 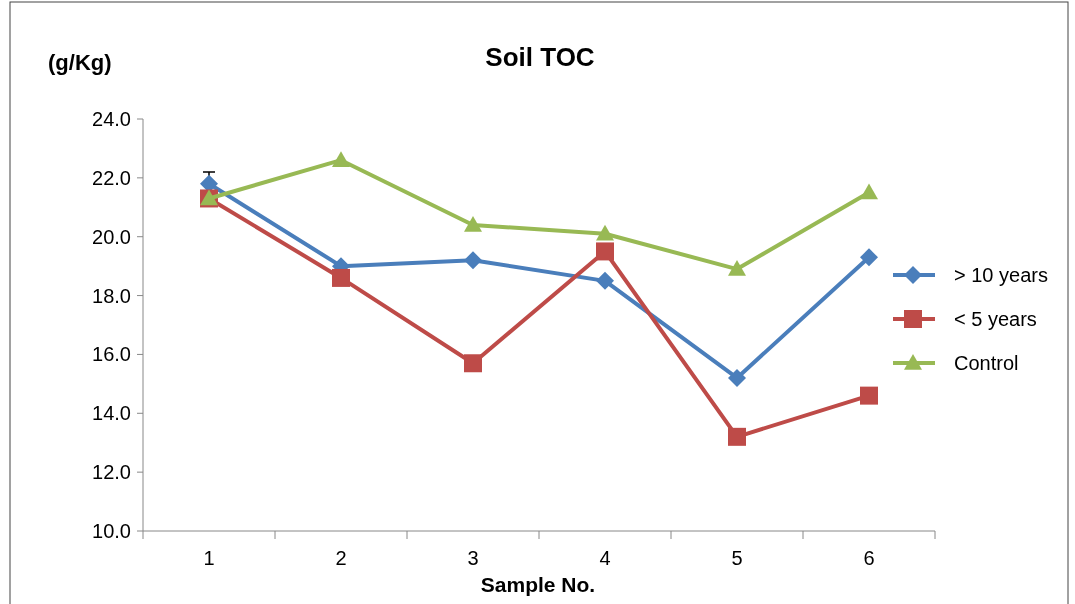 I want to click on legend-label: < 5 years, so click(x=995, y=319).